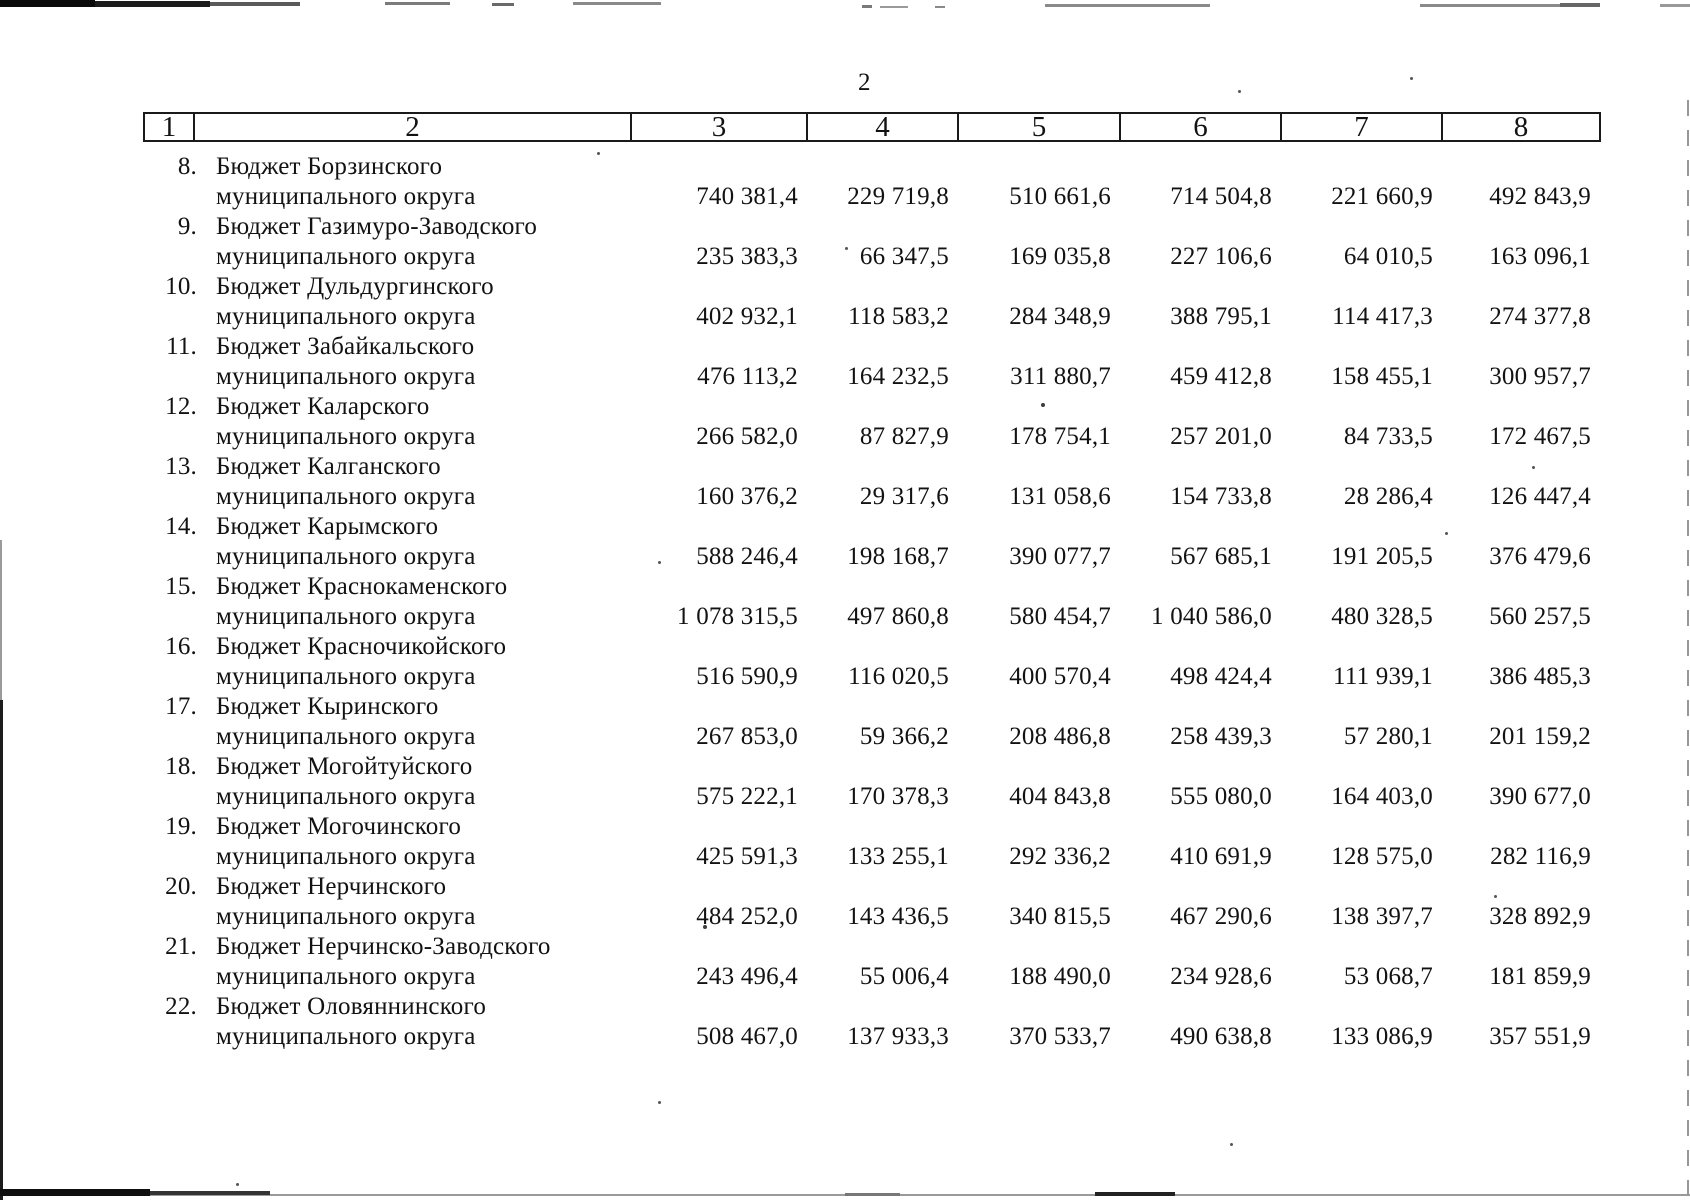 This screenshot has height=1200, width=1690. I want to click on value-col-8: 300 957,7, so click(1540, 376).